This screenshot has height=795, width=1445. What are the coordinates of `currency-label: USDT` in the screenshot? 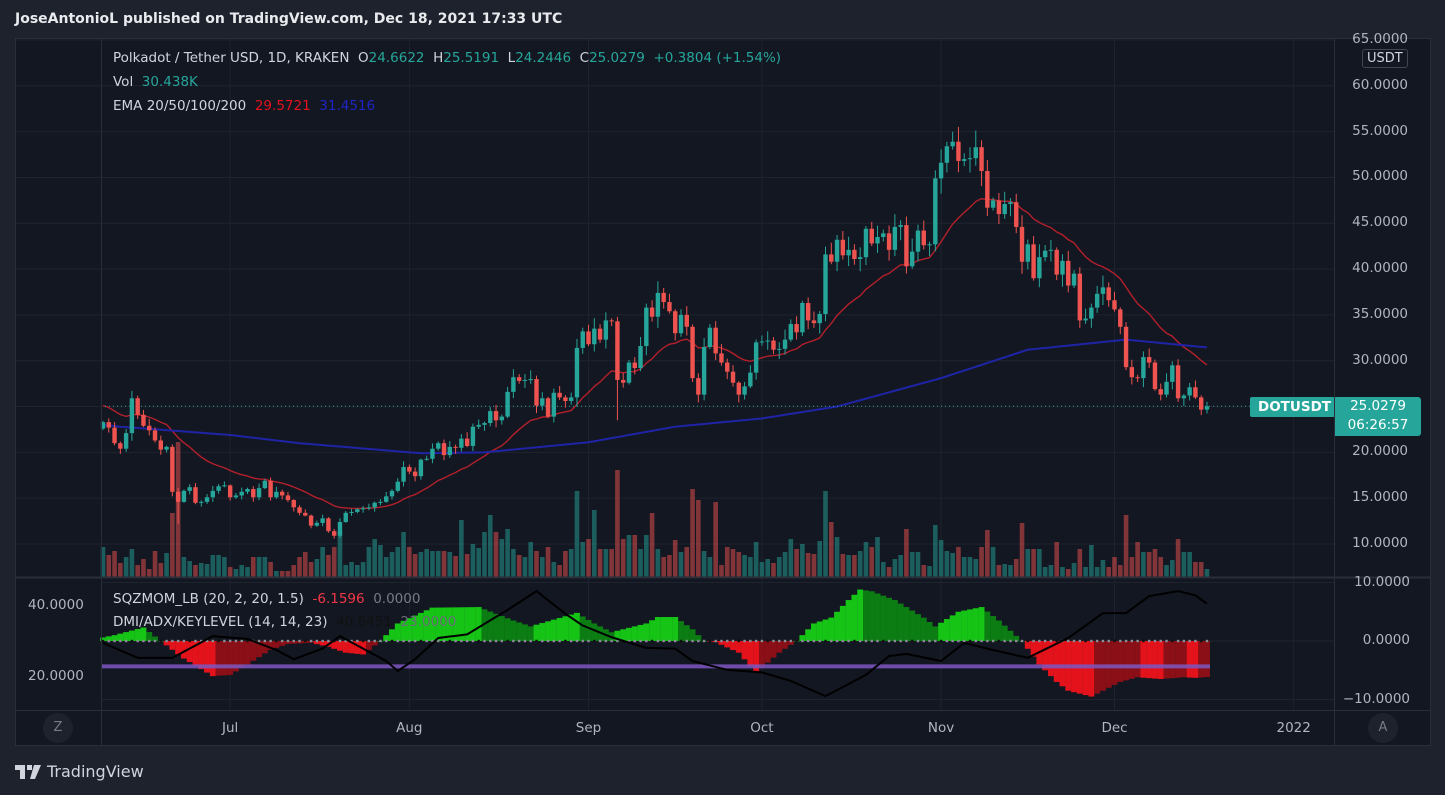 It's located at (1385, 58).